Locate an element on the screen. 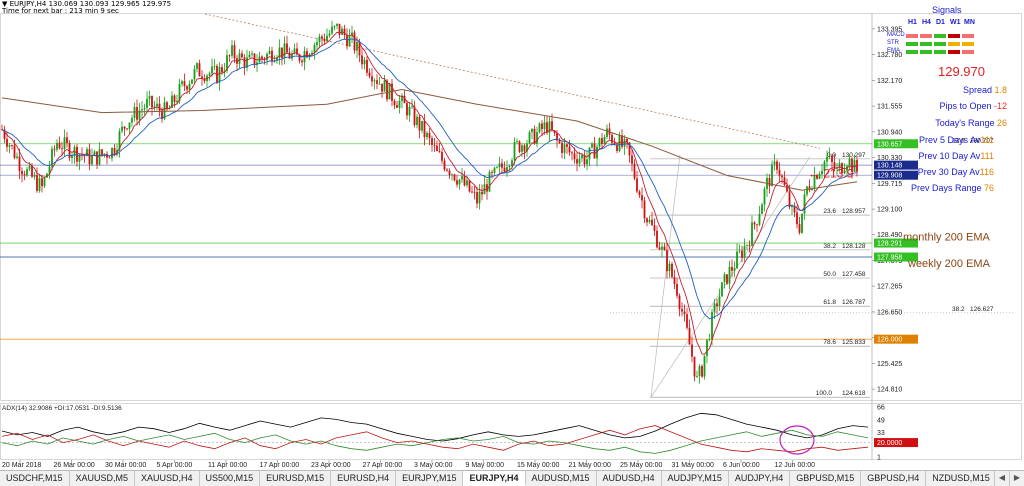 This screenshot has height=486, width=1024. tab-scroll-left-icon: ◀ is located at coordinates (1001, 478).